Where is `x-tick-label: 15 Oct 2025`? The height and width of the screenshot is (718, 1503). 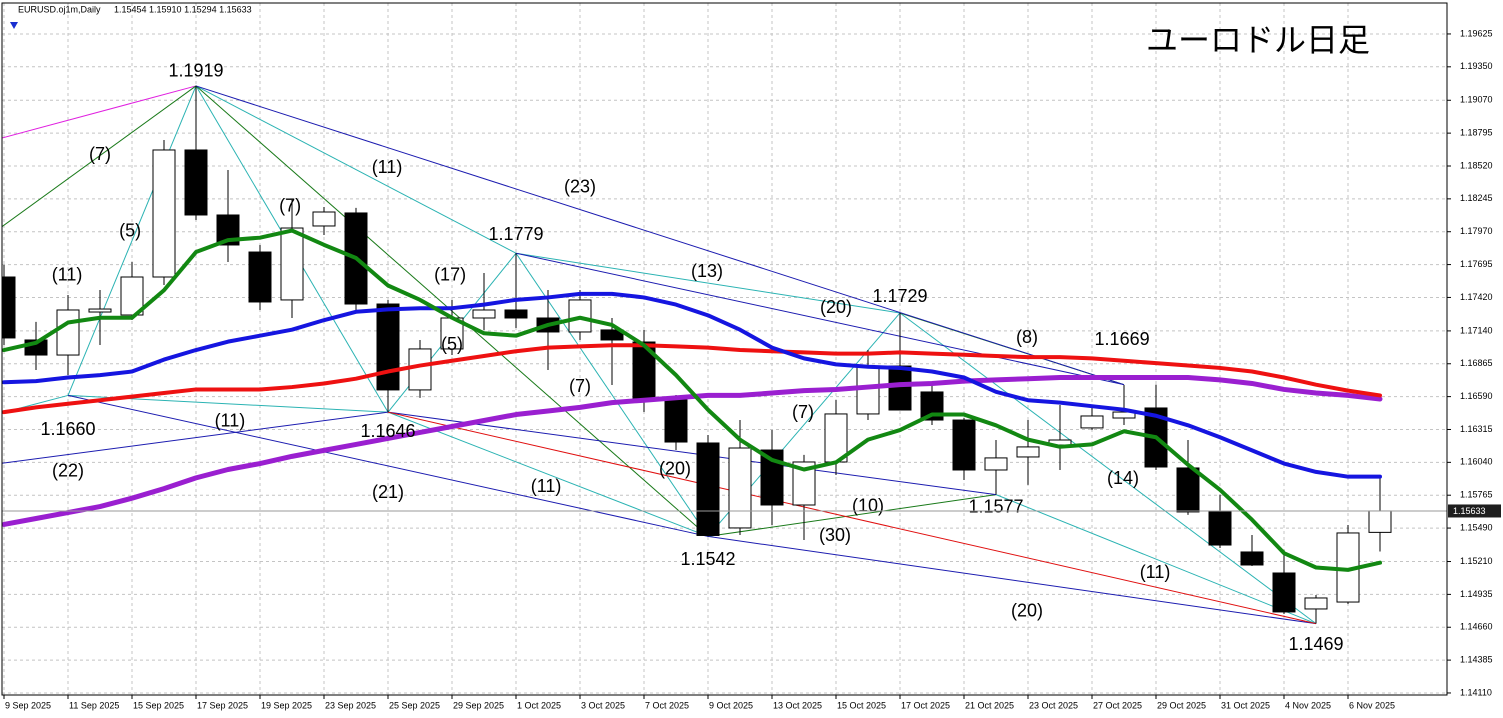
x-tick-label: 15 Oct 2025 is located at coordinates (861, 705).